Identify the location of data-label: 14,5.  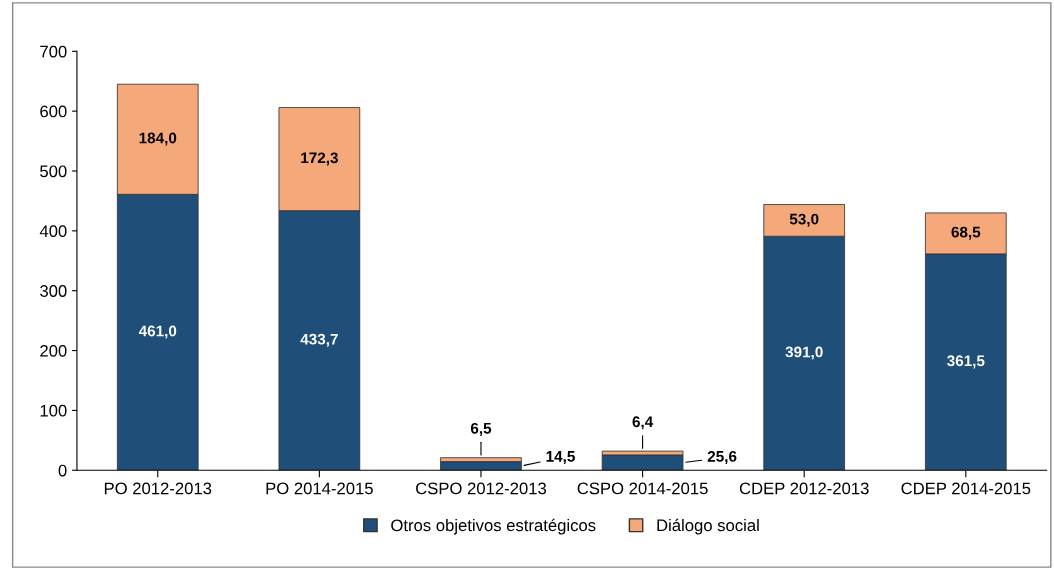
(560, 457).